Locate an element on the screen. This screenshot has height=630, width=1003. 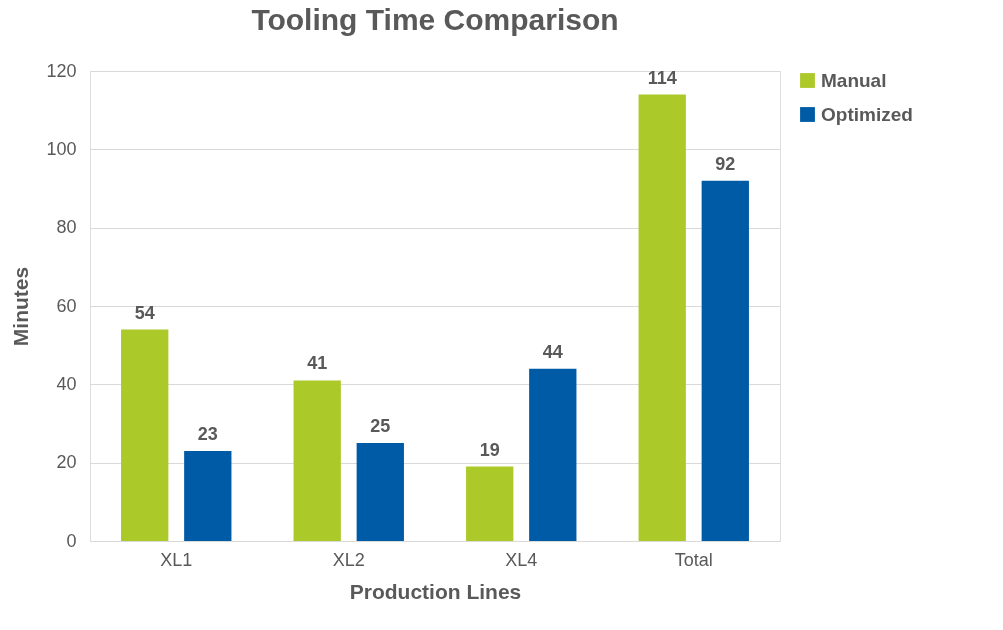
x-axis-title: Production Lines is located at coordinates (435, 591).